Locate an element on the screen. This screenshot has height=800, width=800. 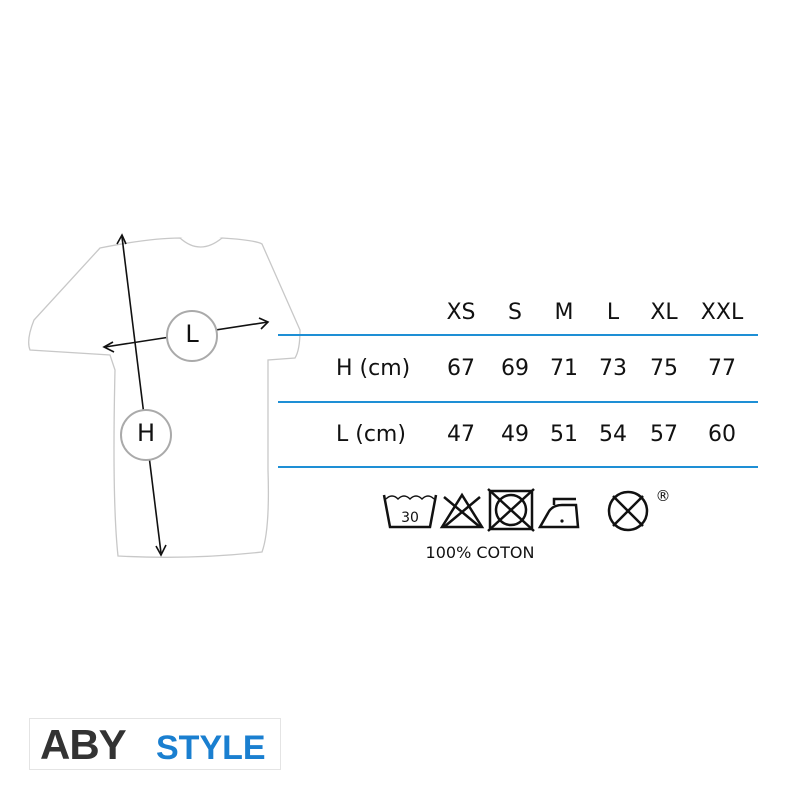
height-marker-circle is located at coordinates (146, 435).